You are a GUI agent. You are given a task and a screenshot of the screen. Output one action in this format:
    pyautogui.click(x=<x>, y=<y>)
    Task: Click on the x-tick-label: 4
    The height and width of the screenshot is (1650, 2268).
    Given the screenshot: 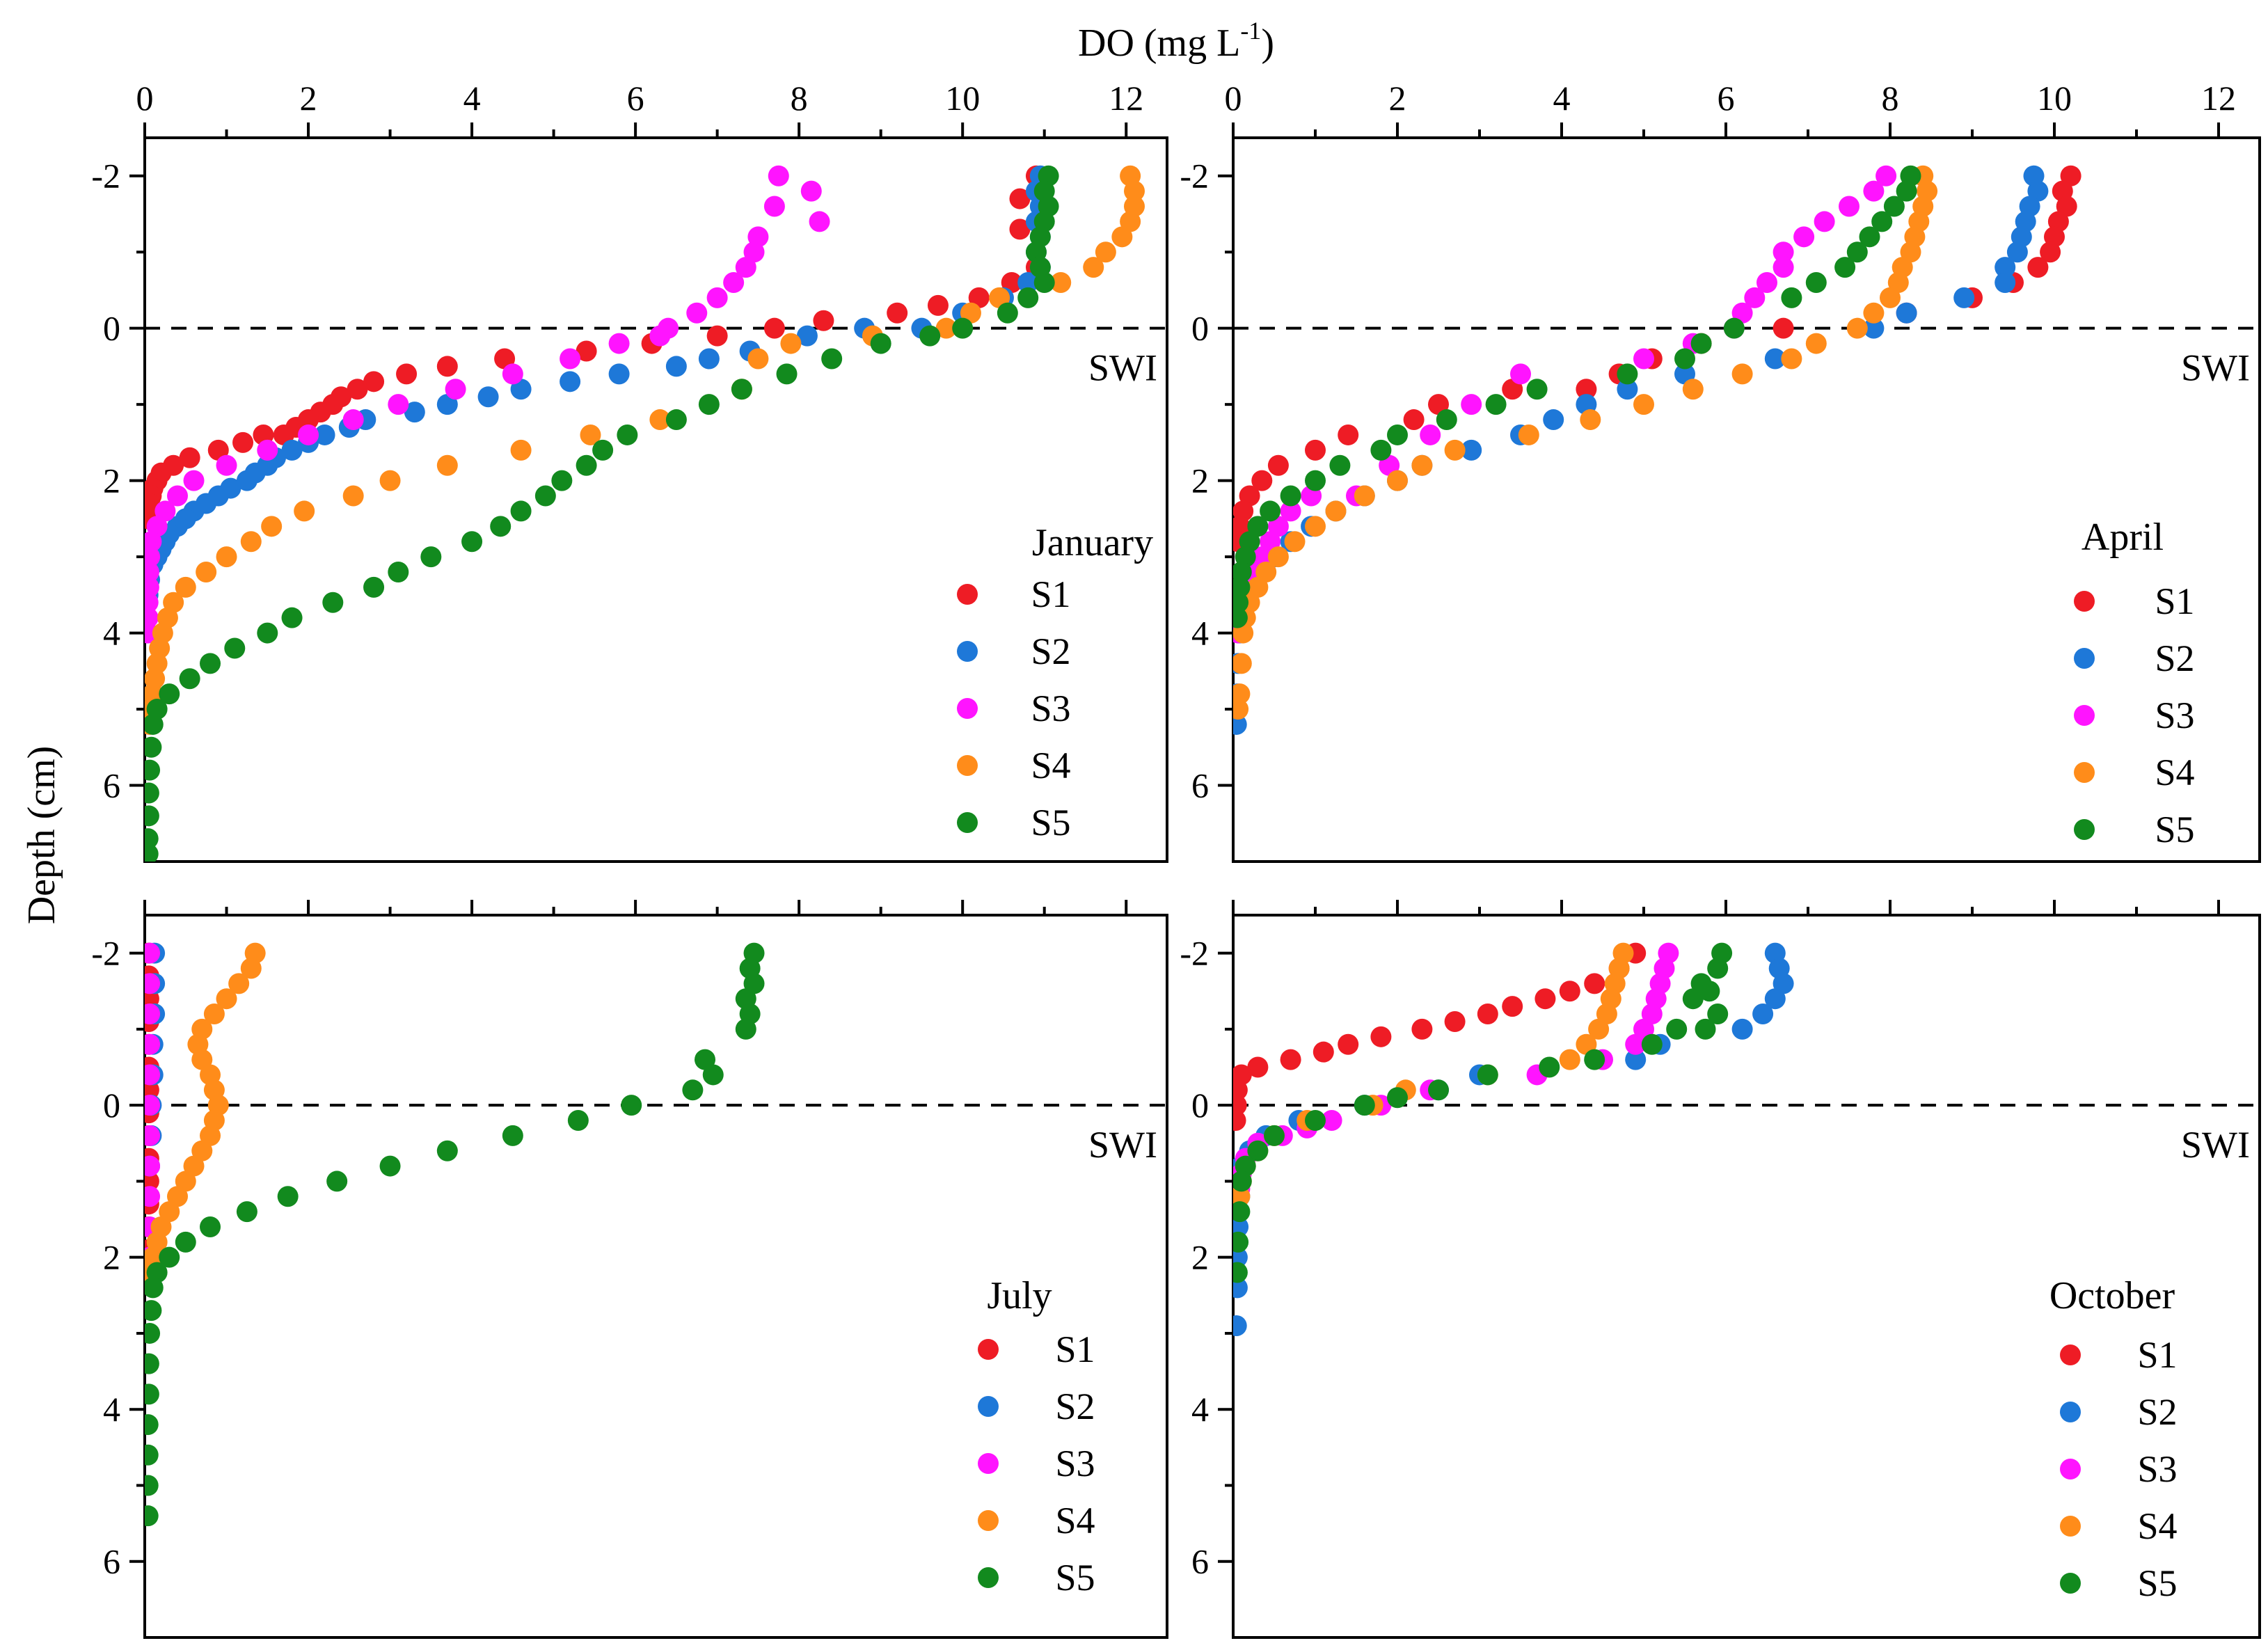 What is the action you would take?
    pyautogui.click(x=472, y=98)
    